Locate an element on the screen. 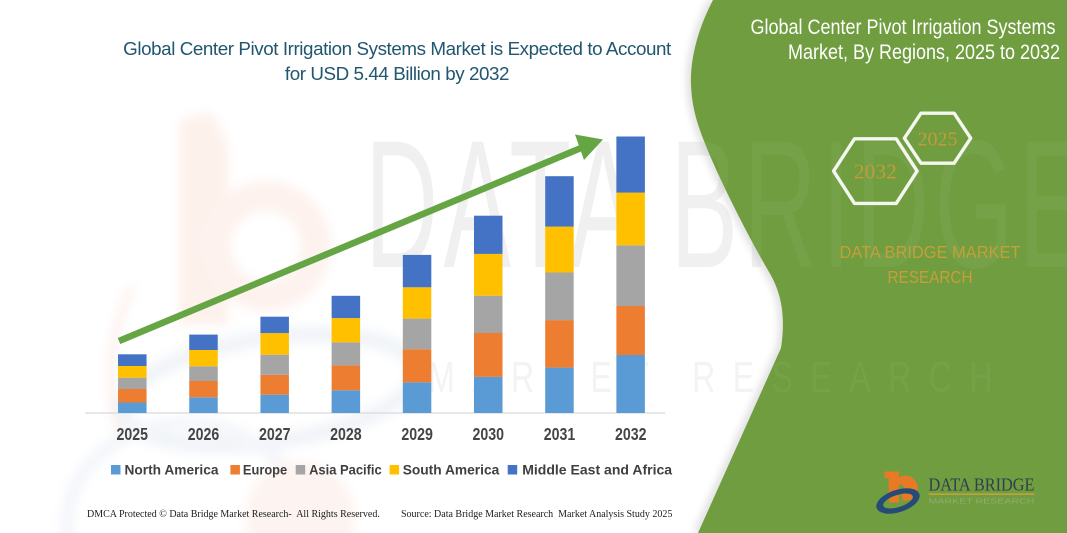  svg-text: Asia Pacific is located at coordinates (345, 470).